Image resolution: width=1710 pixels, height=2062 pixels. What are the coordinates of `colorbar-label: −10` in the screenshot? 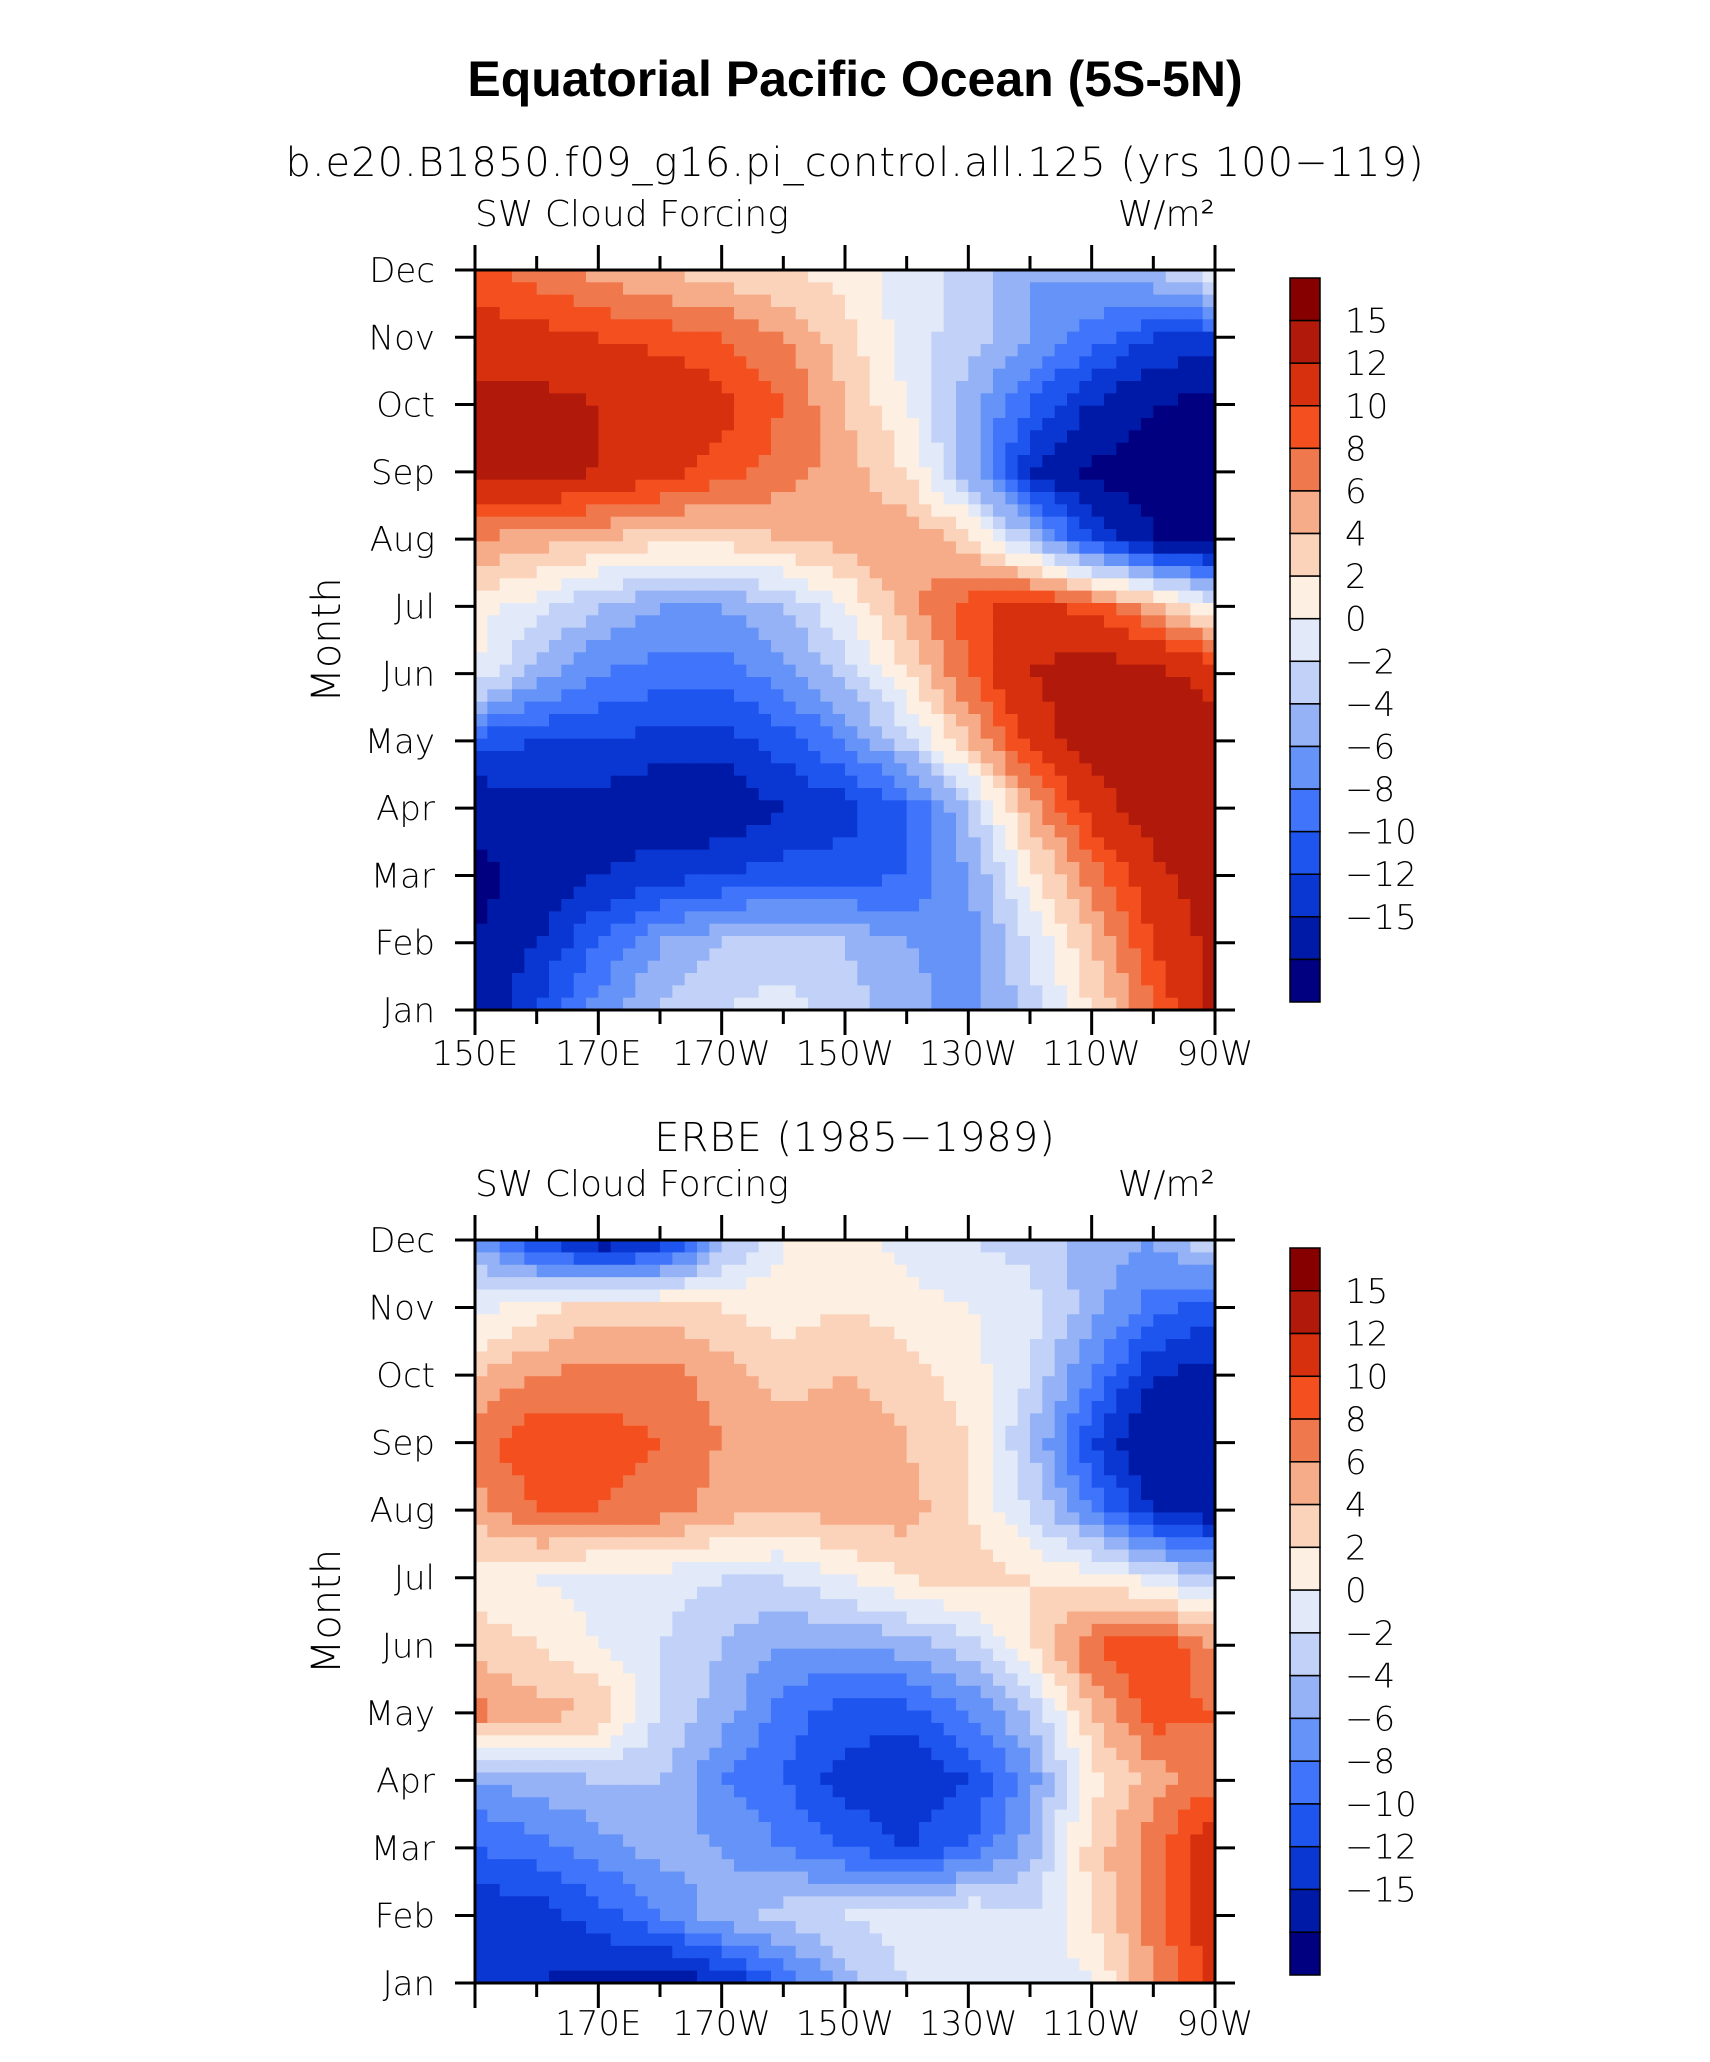 It's located at (1381, 833).